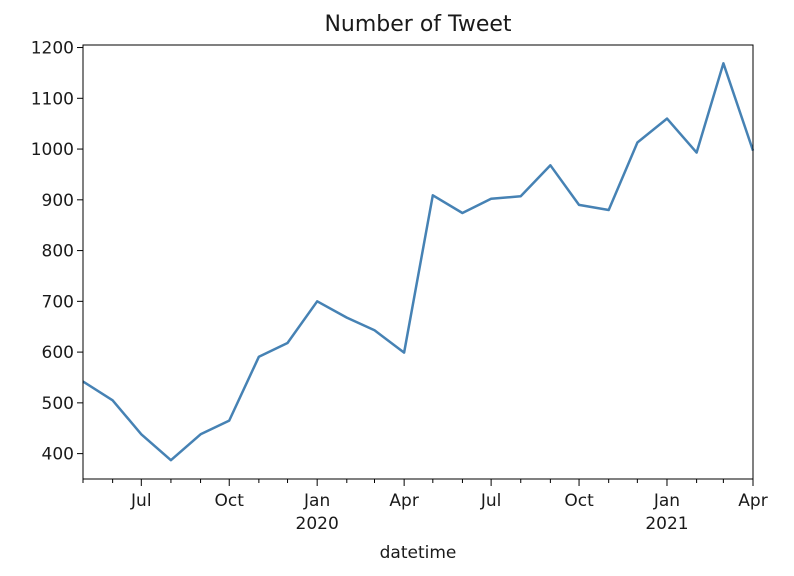 The image size is (794, 576). I want to click on x-axis: Jul Oct Jan 2020 Apr Jul Oct Jan 2021 Apr, so click(425, 506).